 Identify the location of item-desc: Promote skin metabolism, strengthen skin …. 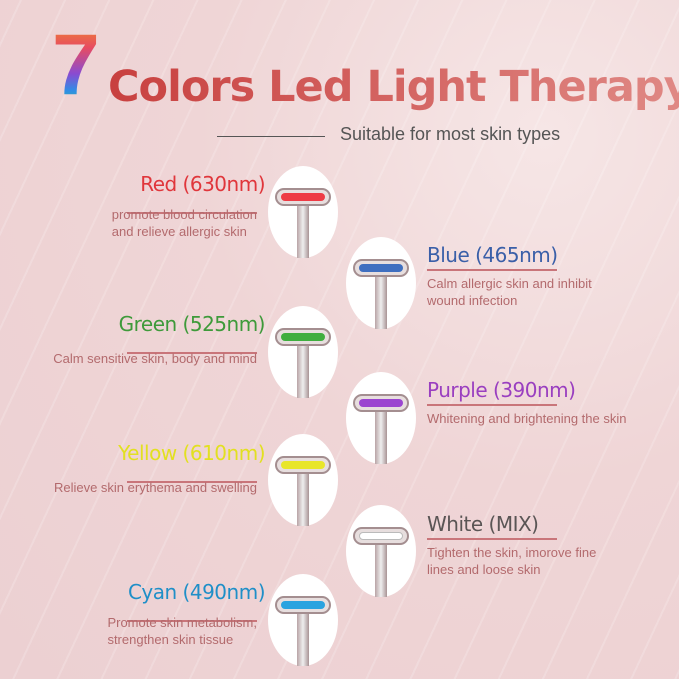
(182, 631).